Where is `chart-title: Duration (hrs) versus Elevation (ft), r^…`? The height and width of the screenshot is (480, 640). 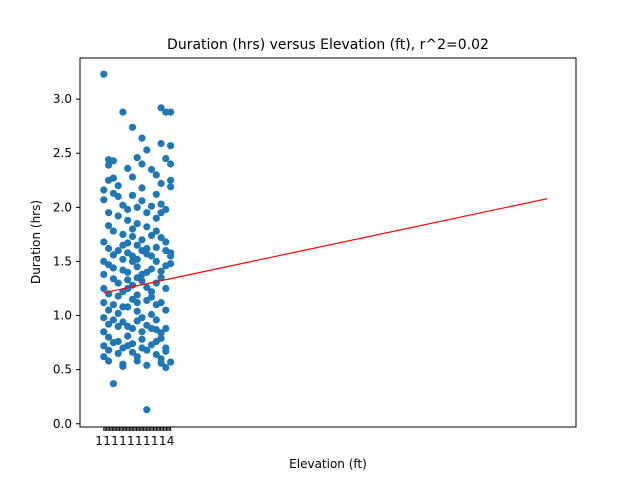
chart-title: Duration (hrs) versus Elevation (ft), r^… is located at coordinates (328, 45).